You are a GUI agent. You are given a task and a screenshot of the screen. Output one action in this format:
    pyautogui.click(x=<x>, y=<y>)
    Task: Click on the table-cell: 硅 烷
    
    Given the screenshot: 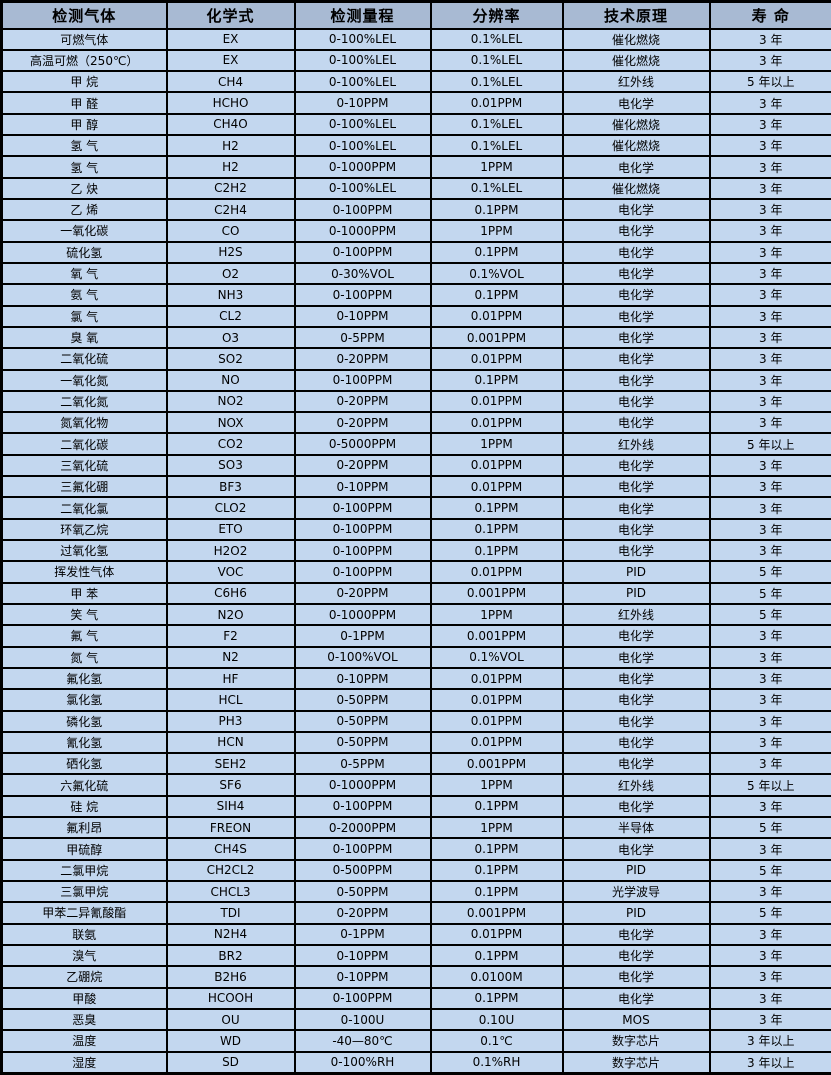 What is the action you would take?
    pyautogui.click(x=84, y=806)
    